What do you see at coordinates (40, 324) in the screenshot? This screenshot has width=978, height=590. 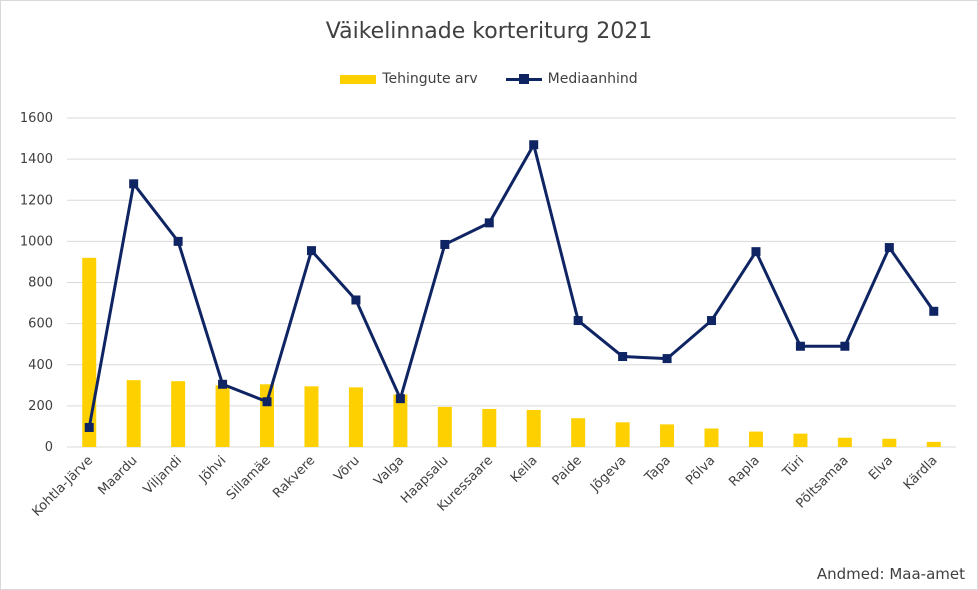 I see `y-tick-label: 600` at bounding box center [40, 324].